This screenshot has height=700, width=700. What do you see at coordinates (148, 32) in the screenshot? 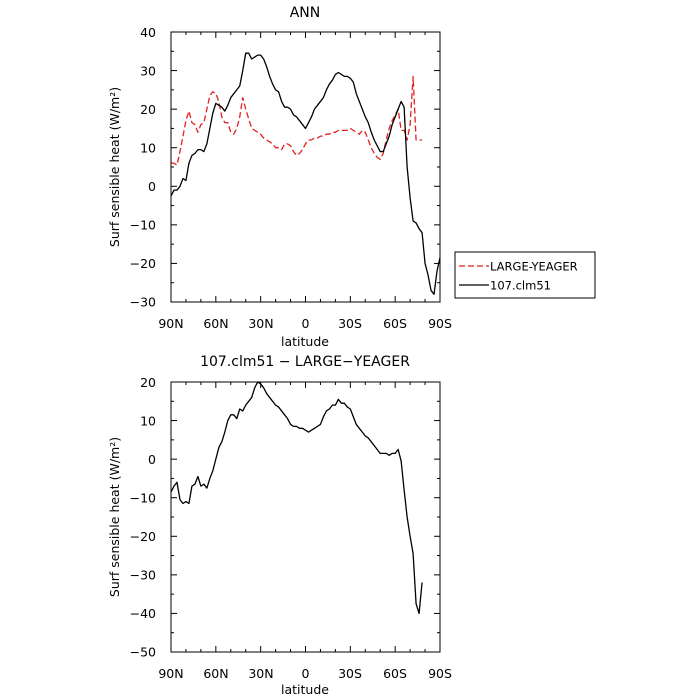
I see `top-y-tick-label: 40` at bounding box center [148, 32].